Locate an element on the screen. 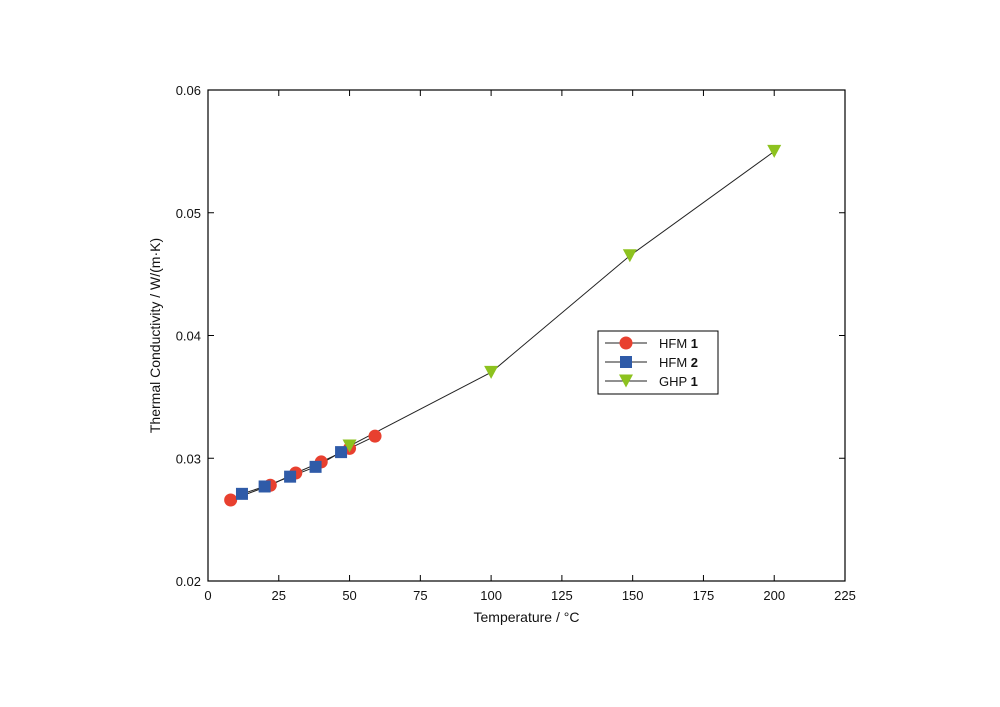 This screenshot has height=707, width=1000. legend-entry-number: 2 is located at coordinates (694, 362).